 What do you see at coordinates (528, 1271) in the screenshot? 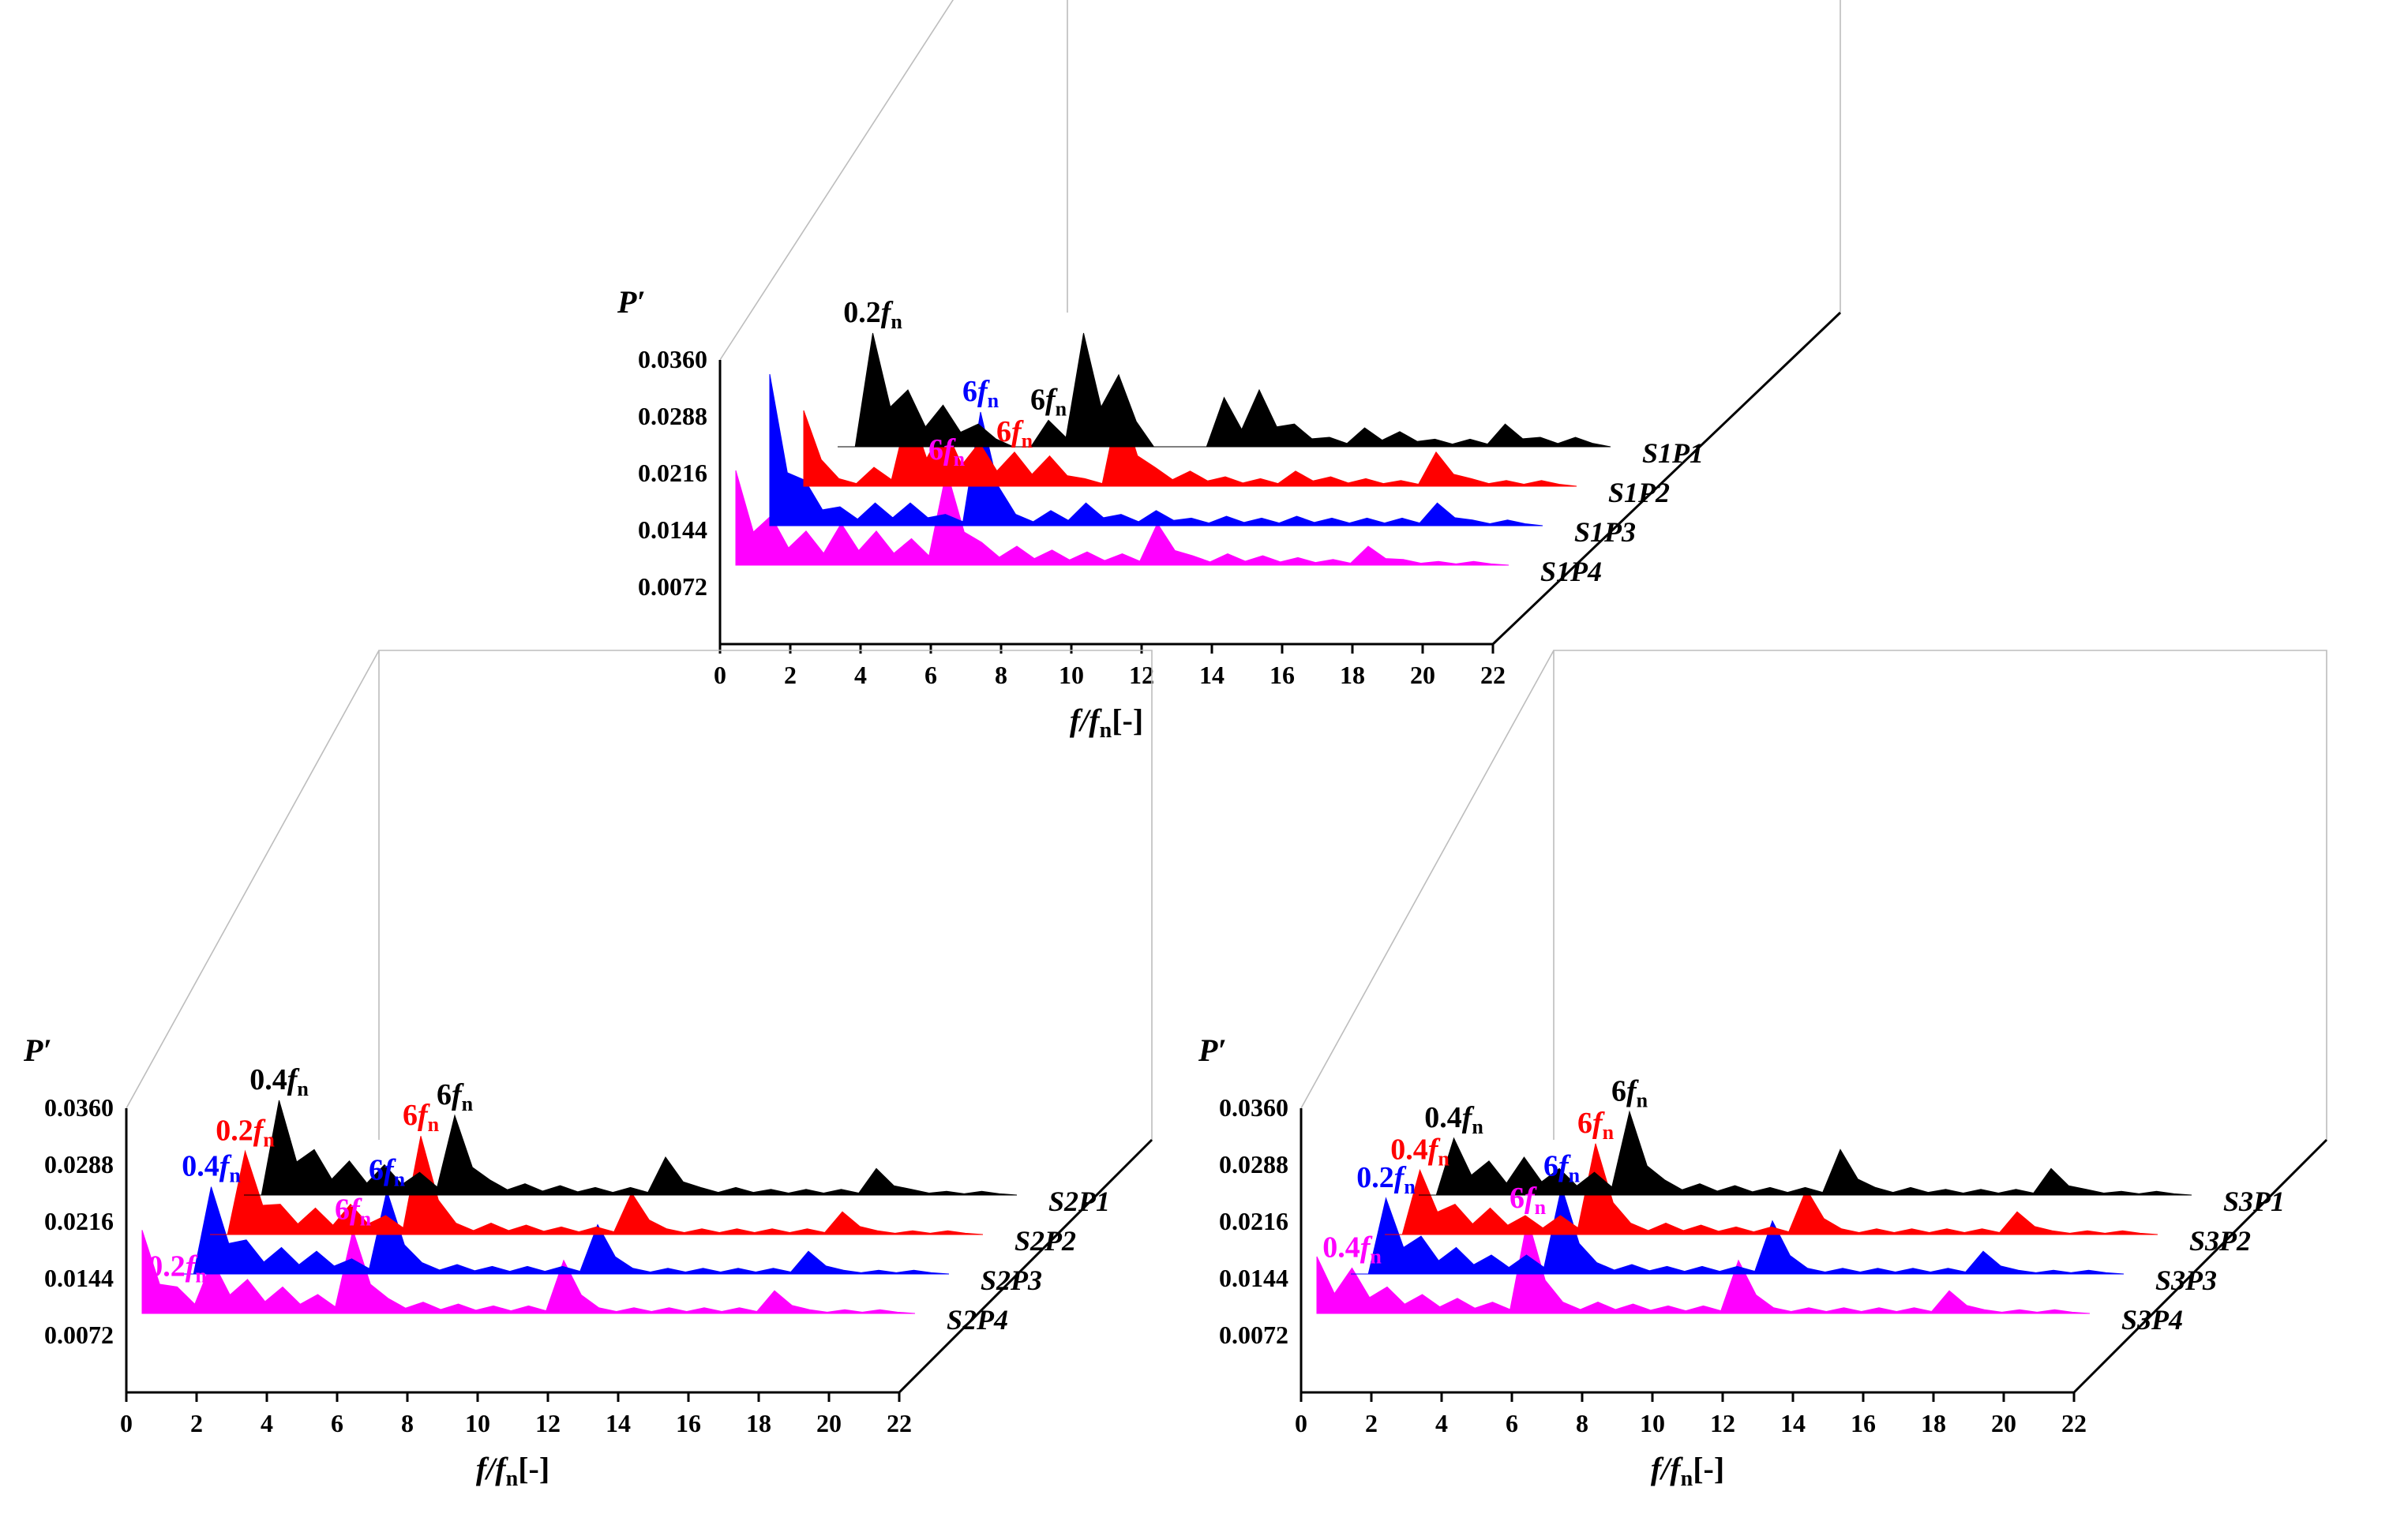
I see `series-area-S2P4` at bounding box center [528, 1271].